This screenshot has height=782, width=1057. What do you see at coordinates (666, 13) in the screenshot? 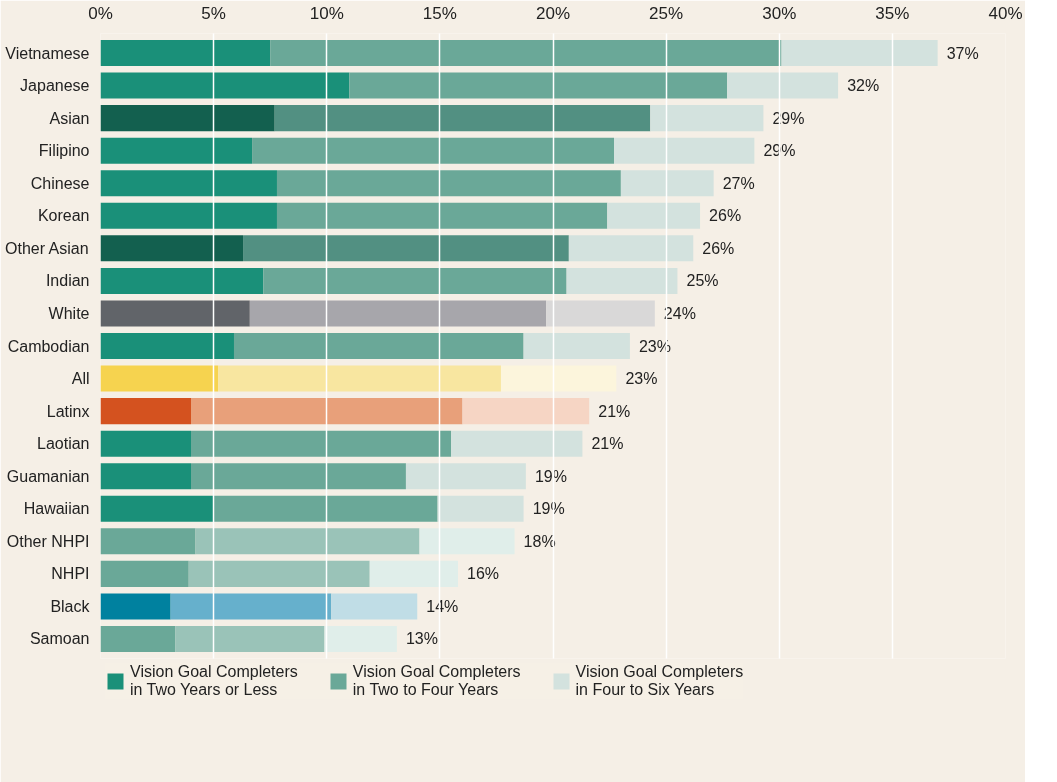
I see `x-tick-label: 25%` at bounding box center [666, 13].